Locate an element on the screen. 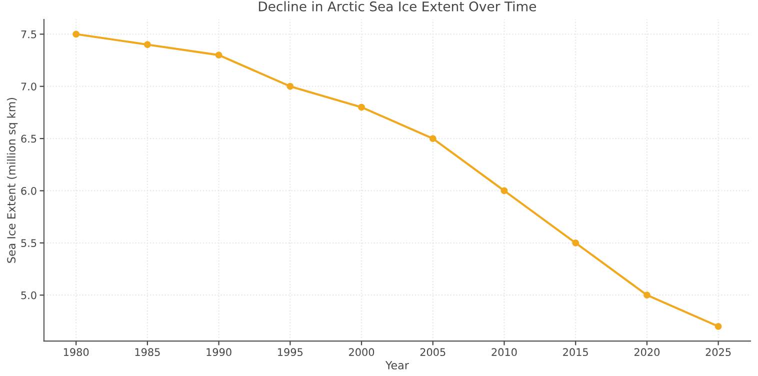 The height and width of the screenshot is (376, 758). x-tick-label: 1990 is located at coordinates (219, 352).